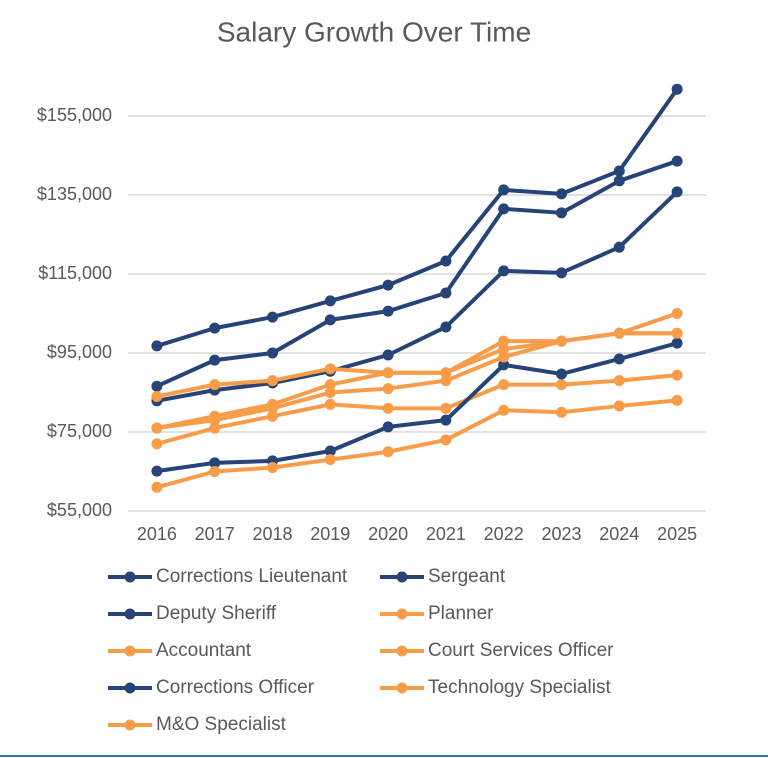 This screenshot has height=758, width=768. Describe the element at coordinates (504, 534) in the screenshot. I see `x-tick-label: 2022` at that location.